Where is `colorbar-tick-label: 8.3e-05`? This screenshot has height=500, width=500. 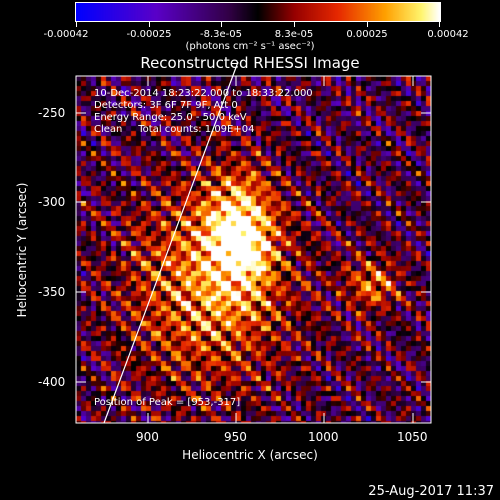
colorbar-tick-label: 8.3e-05 is located at coordinates (294, 34).